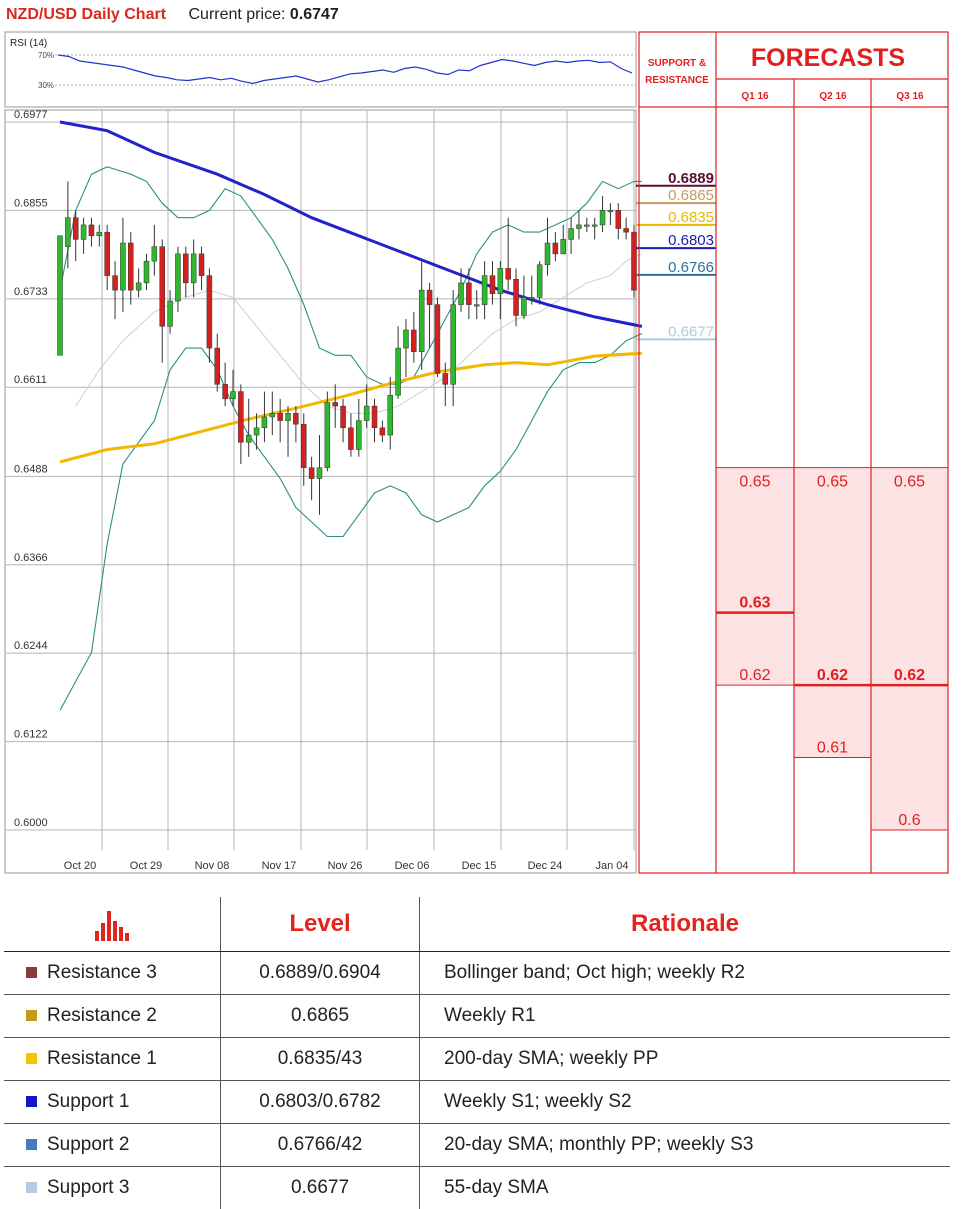 This screenshot has width=962, height=1209. I want to click on level-name-cell: Support 3, so click(112, 1188).